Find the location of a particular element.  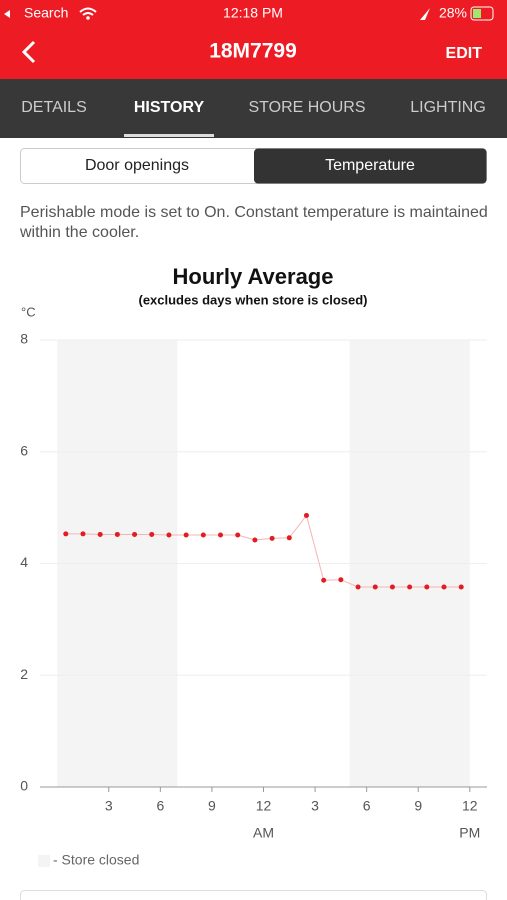

y-tick-label: 0 is located at coordinates (24, 786).